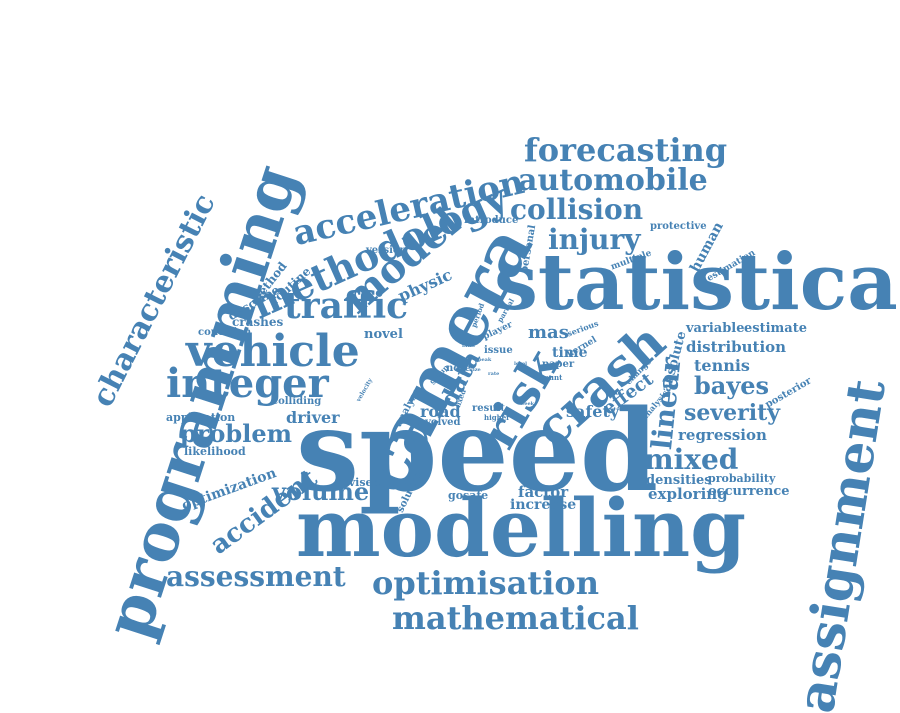  I want to click on word-automobile: automobile, so click(613, 180).